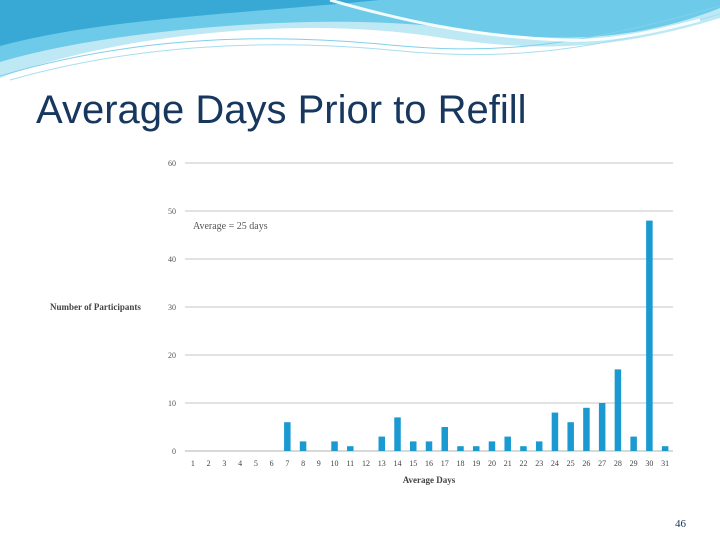 The height and width of the screenshot is (540, 720). Describe the element at coordinates (209, 463) in the screenshot. I see `x-tick-label: 2` at that location.